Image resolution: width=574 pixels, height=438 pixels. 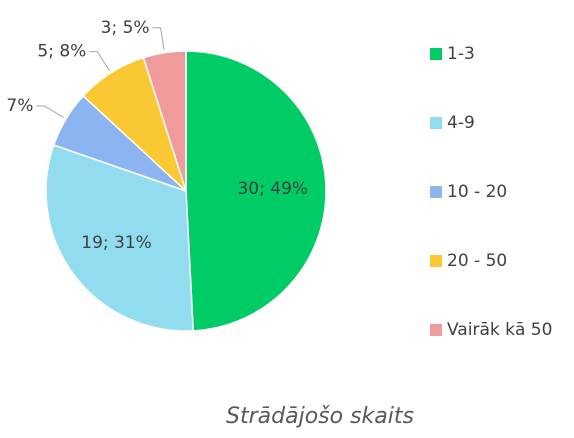 What do you see at coordinates (477, 261) in the screenshot?
I see `legend-label: 20 - 50` at bounding box center [477, 261].